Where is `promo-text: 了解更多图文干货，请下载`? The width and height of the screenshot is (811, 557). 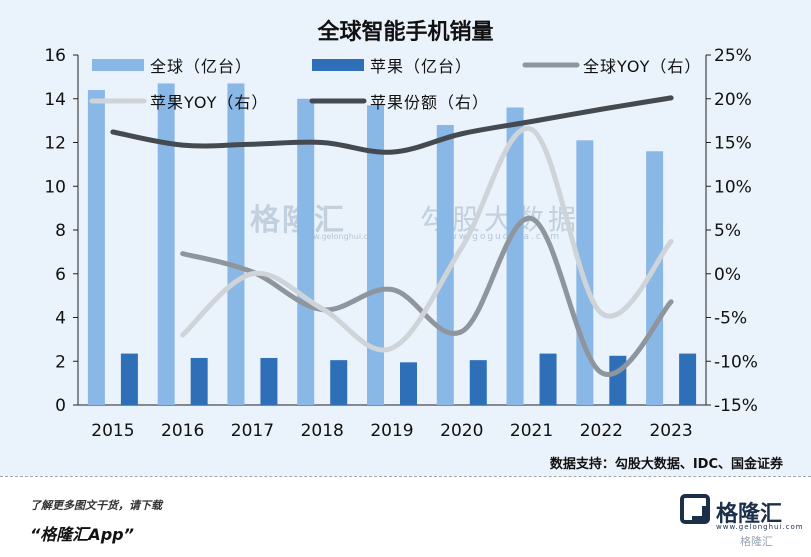
promo-text: 了解更多图文干货，请下载 is located at coordinates (96, 505).